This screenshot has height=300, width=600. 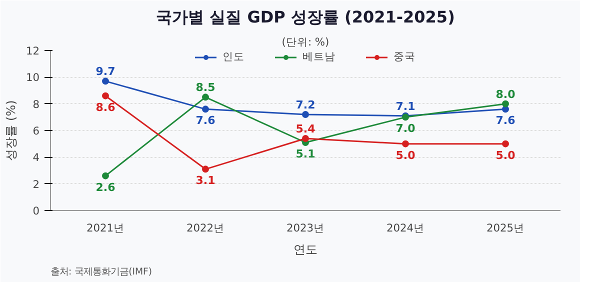 What do you see at coordinates (33, 77) in the screenshot?
I see `y-tick-label: 10` at bounding box center [33, 77].